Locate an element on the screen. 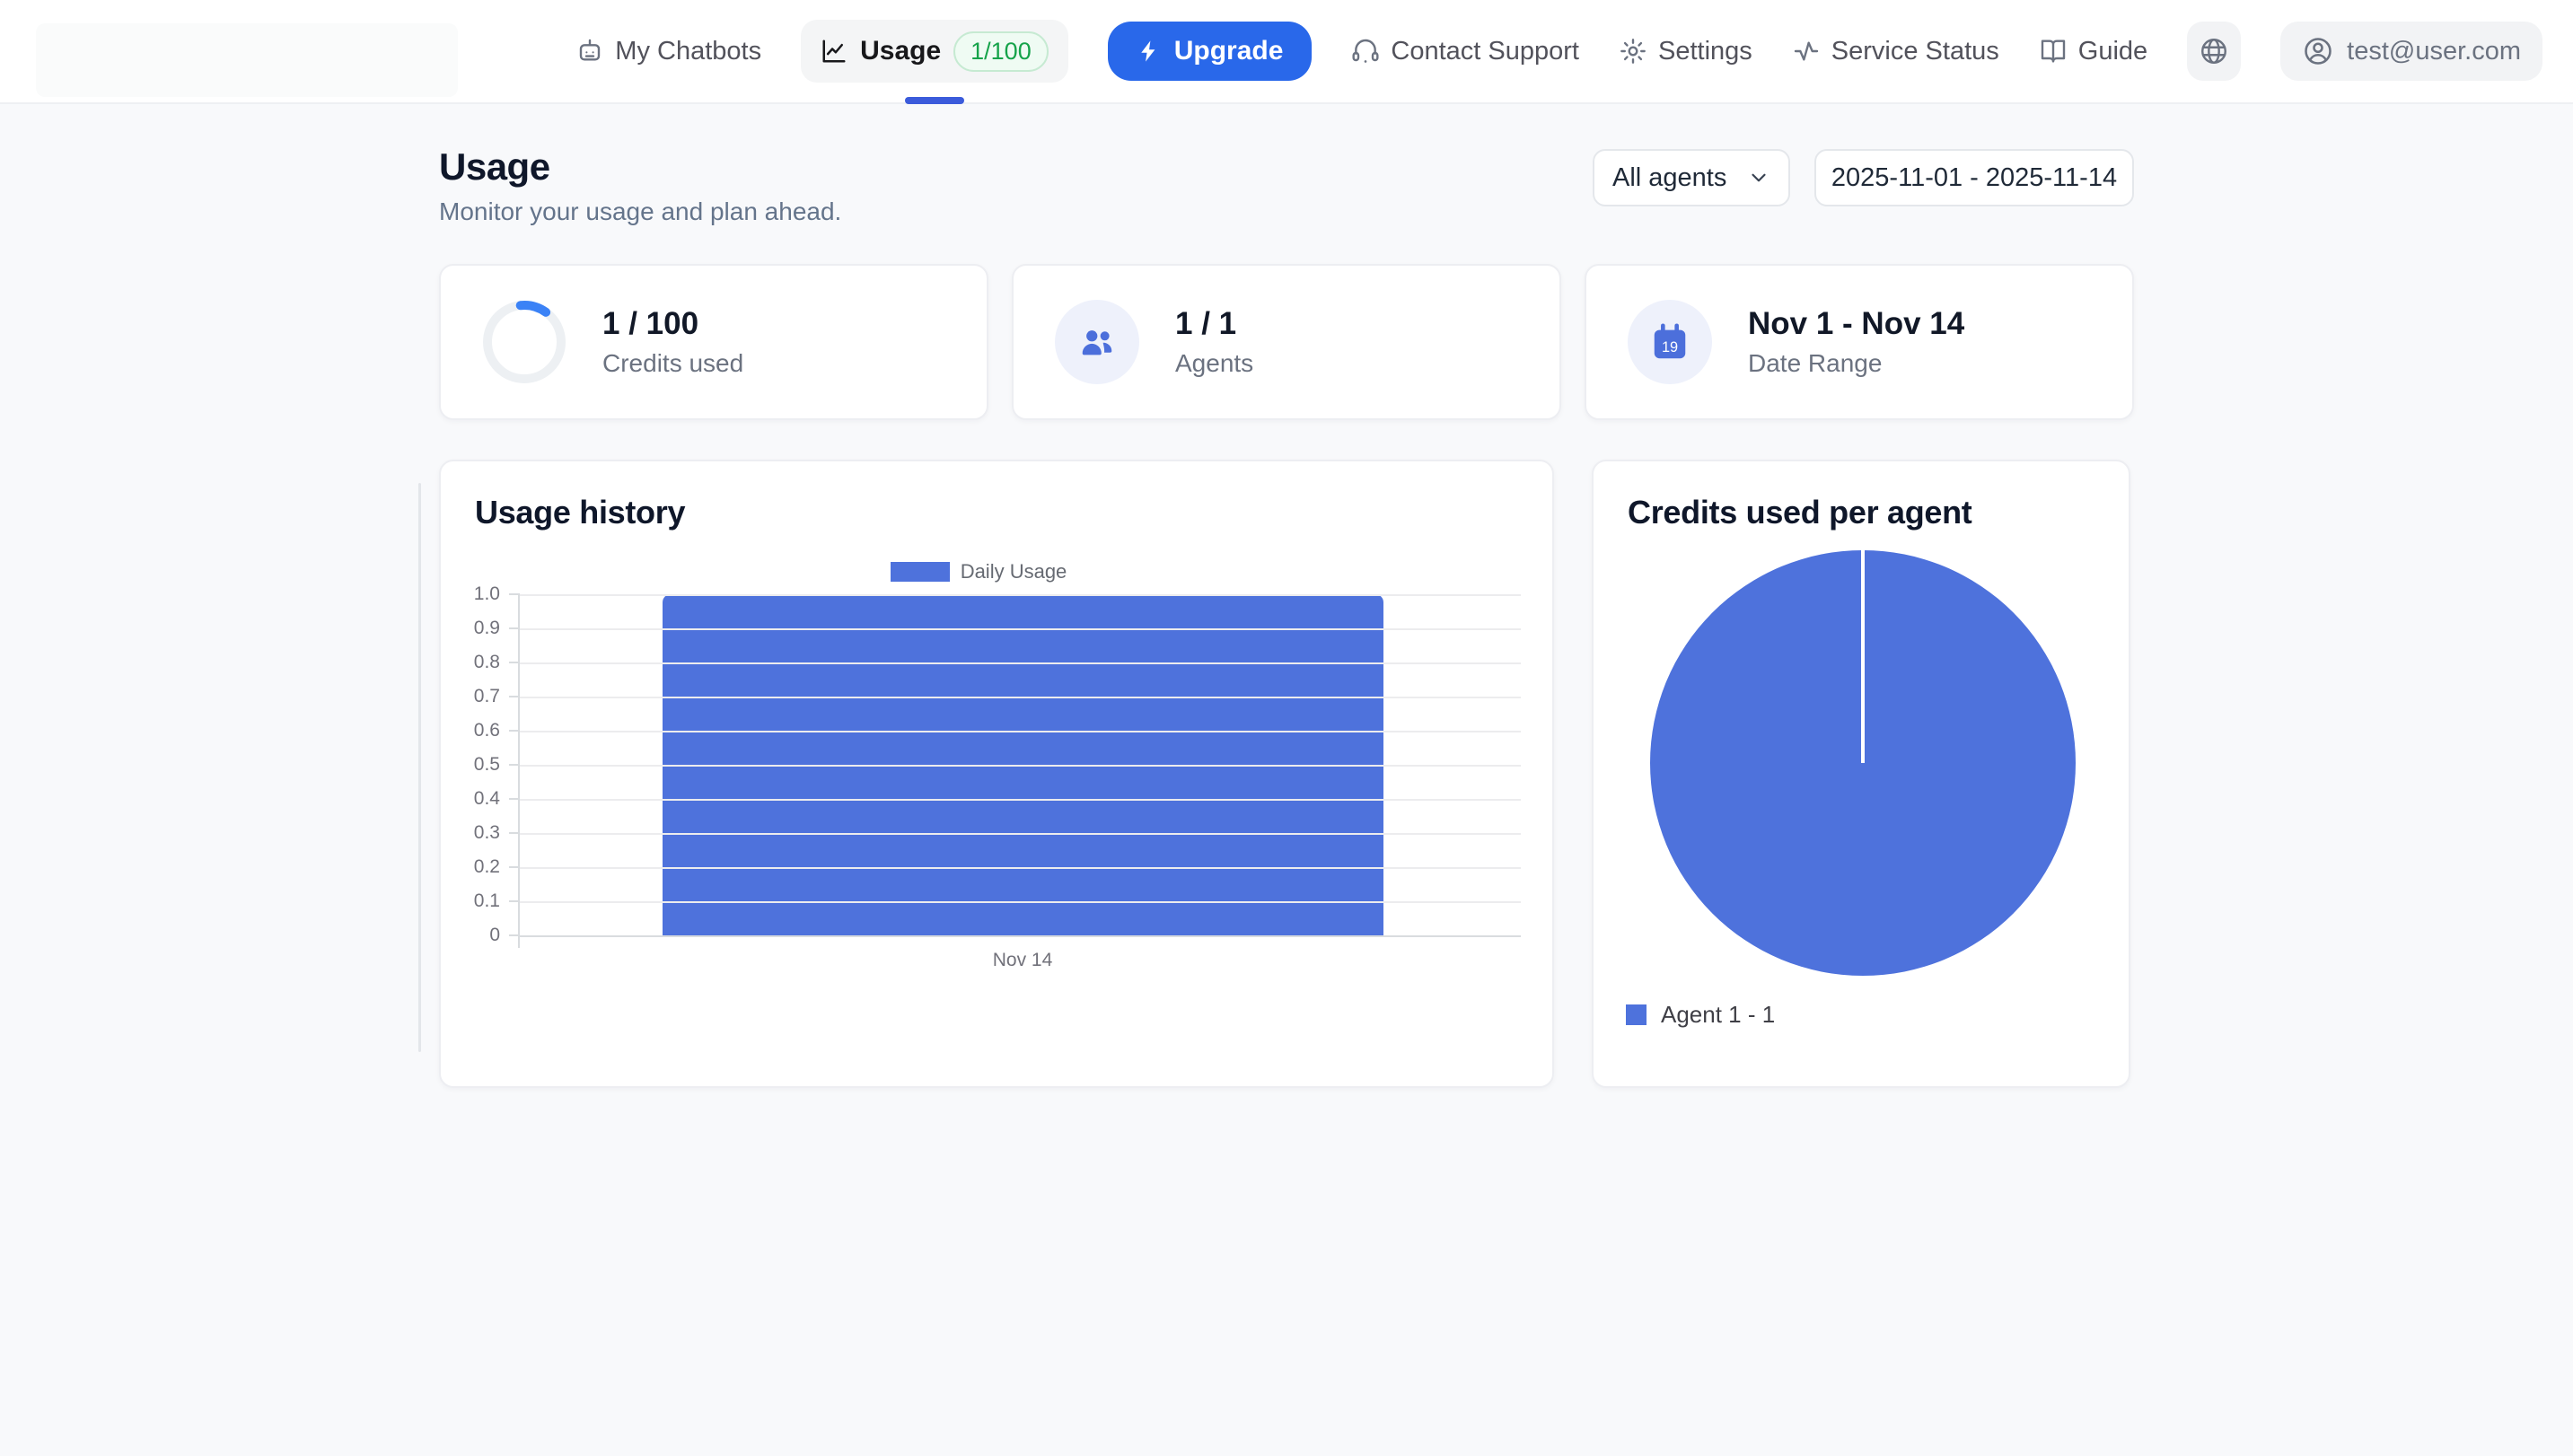 This screenshot has height=1456, width=2573. upgrade-label: Upgrade is located at coordinates (1228, 51).